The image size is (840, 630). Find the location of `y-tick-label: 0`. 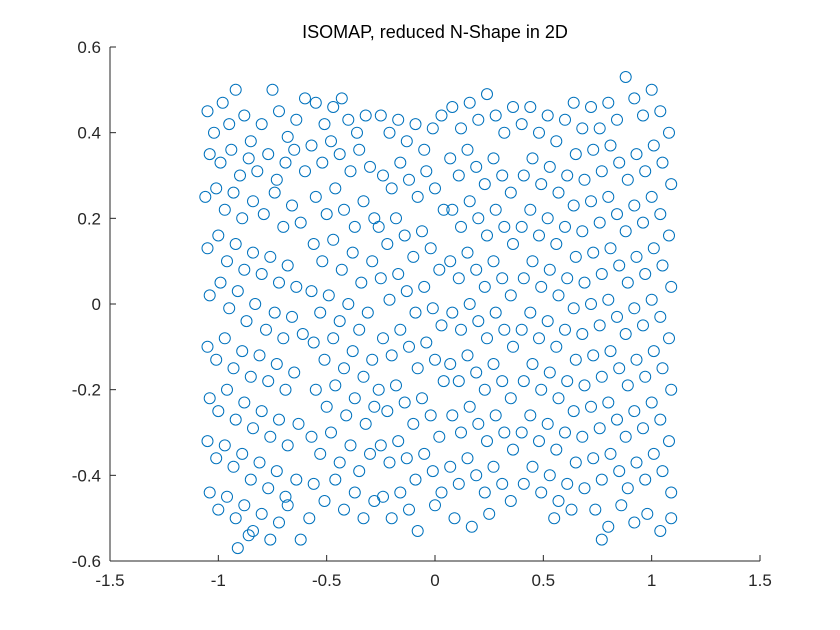

y-tick-label: 0 is located at coordinates (96, 304).